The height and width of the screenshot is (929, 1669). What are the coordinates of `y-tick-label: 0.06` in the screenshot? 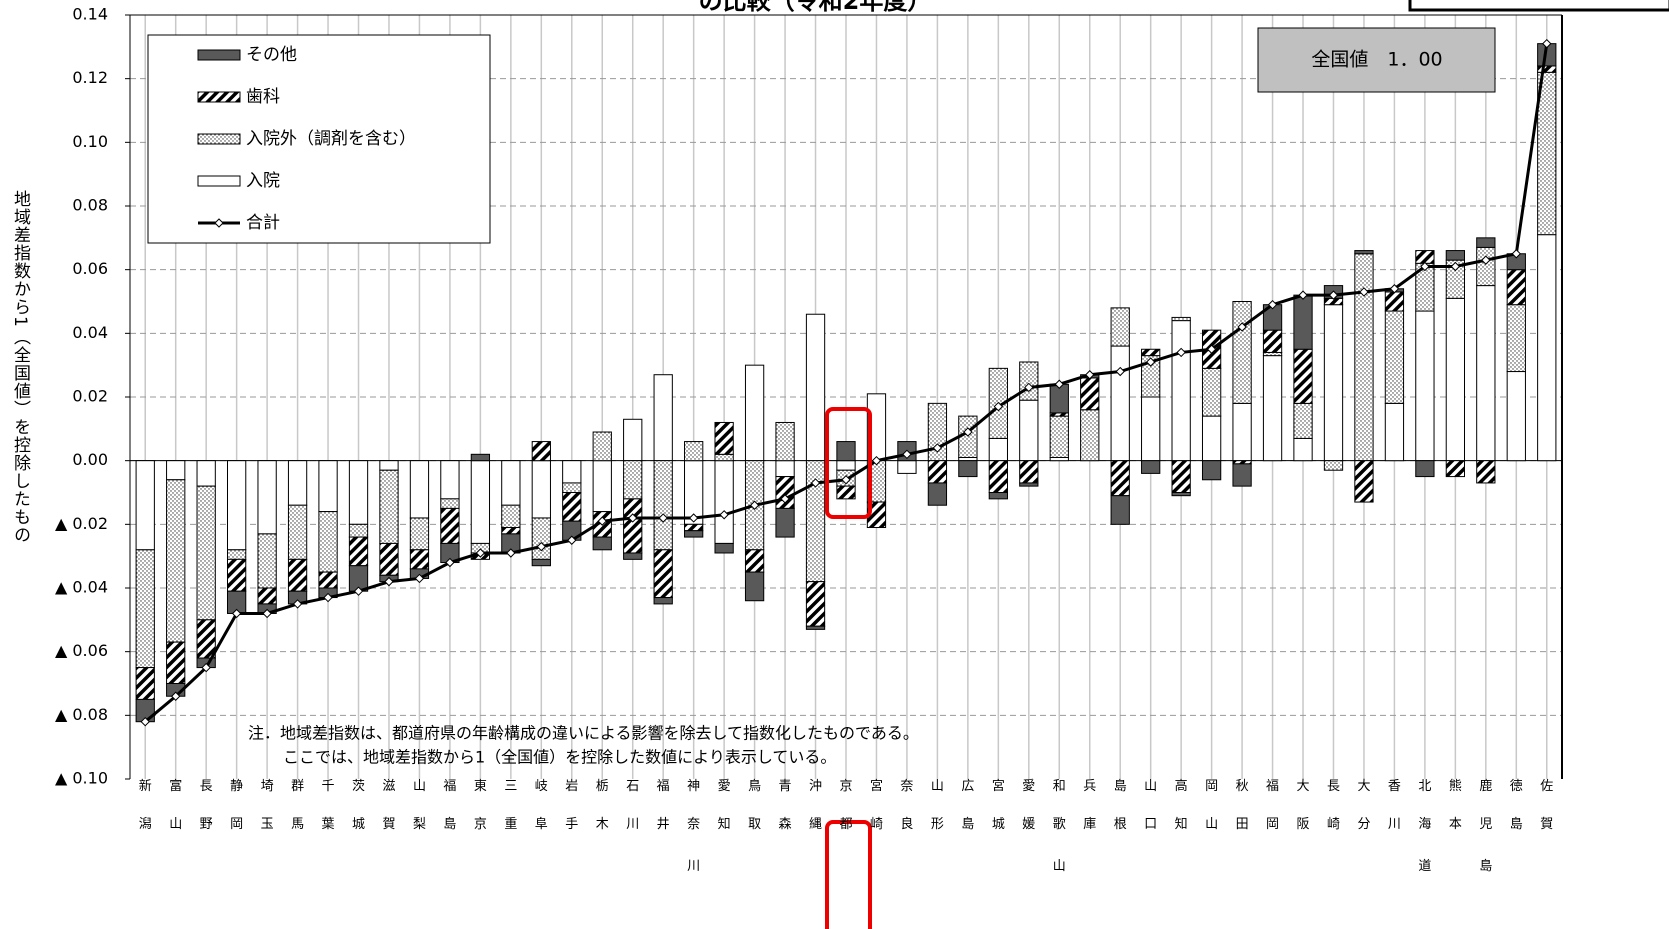 It's located at (90, 268).